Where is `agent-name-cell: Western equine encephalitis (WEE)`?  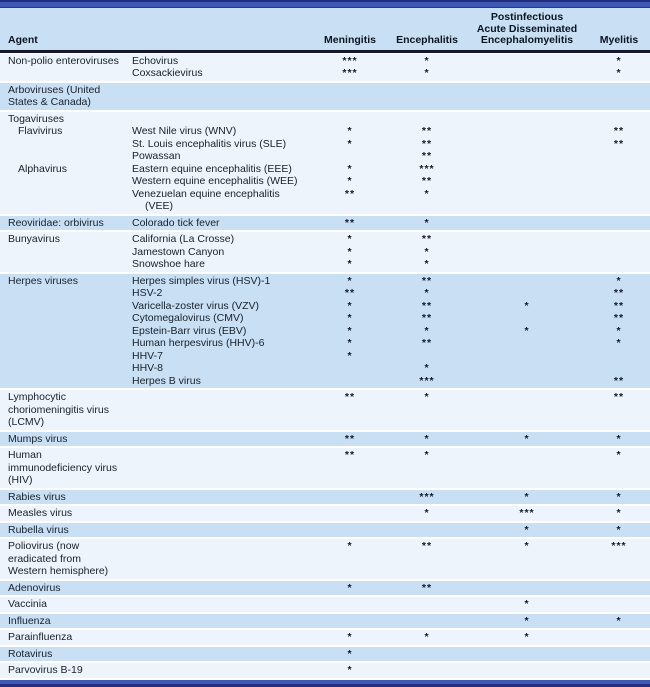
agent-name-cell: Western equine encephalitis (WEE) is located at coordinates (215, 181).